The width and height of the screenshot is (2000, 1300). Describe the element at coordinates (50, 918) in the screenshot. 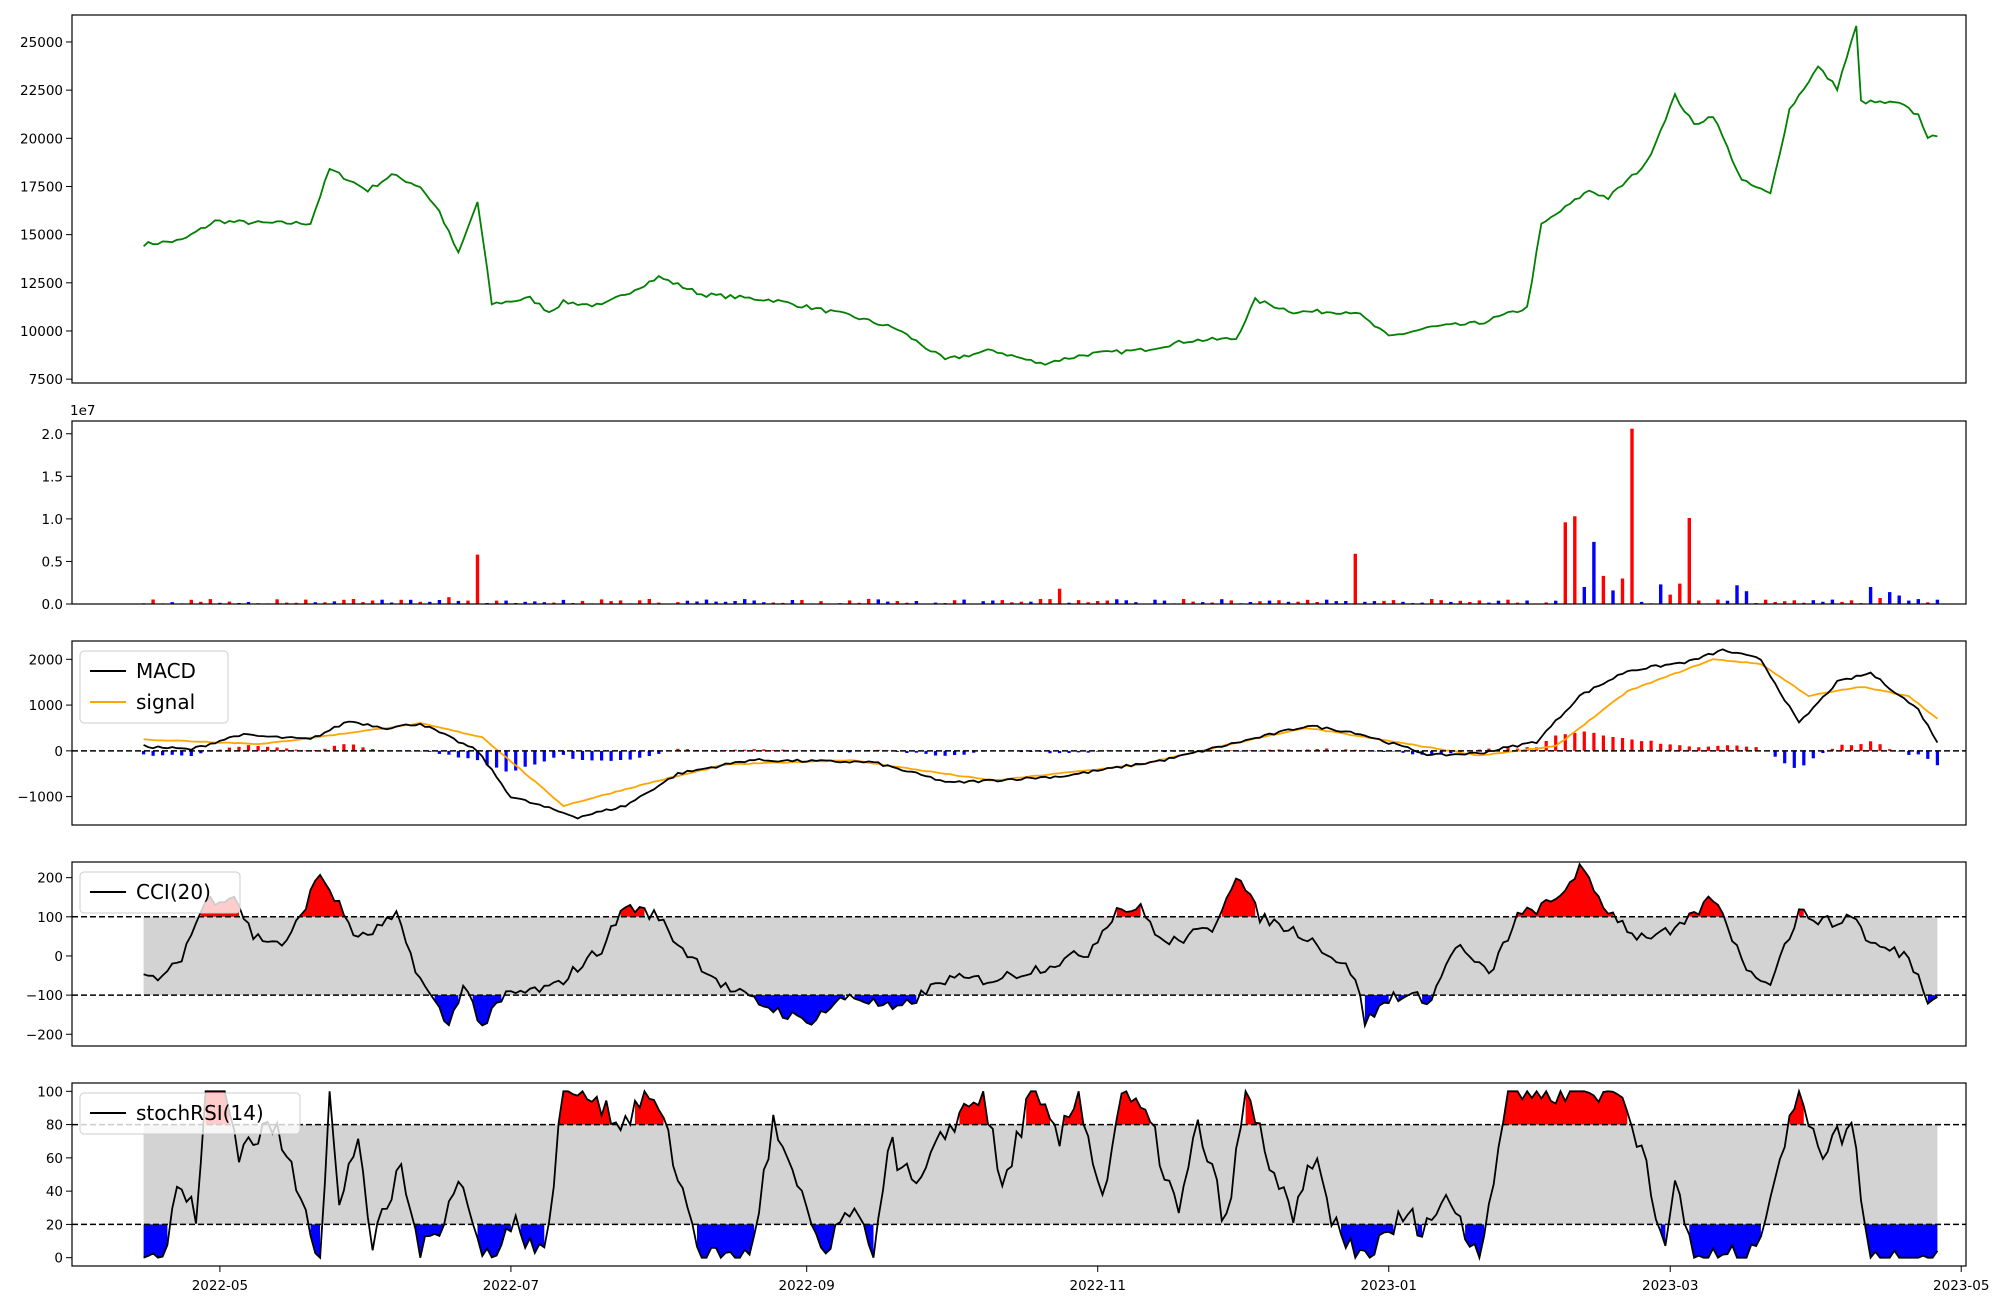

I see `cci-ytick-label: 100` at that location.